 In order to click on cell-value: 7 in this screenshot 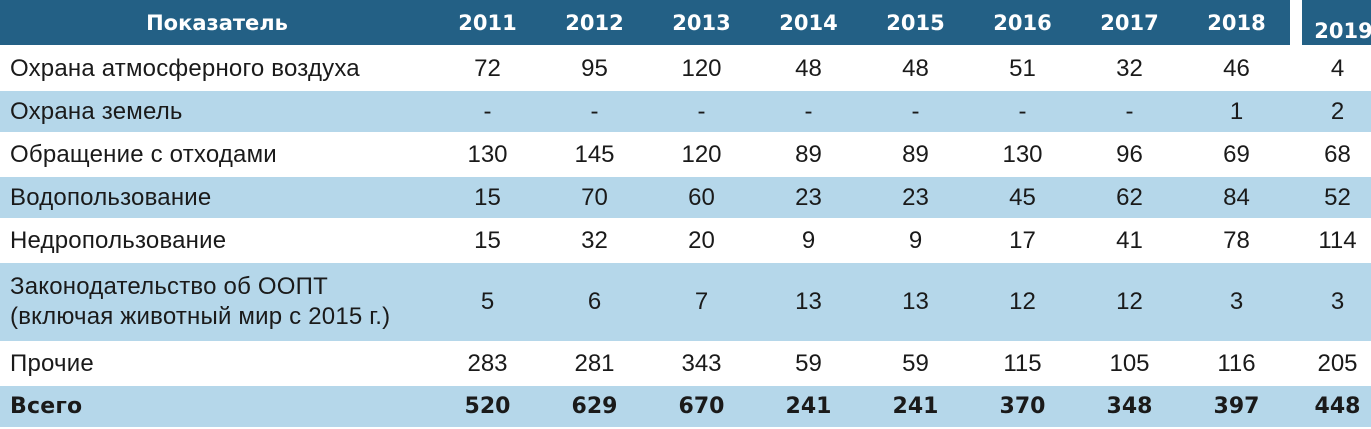, I will do `click(701, 303)`.